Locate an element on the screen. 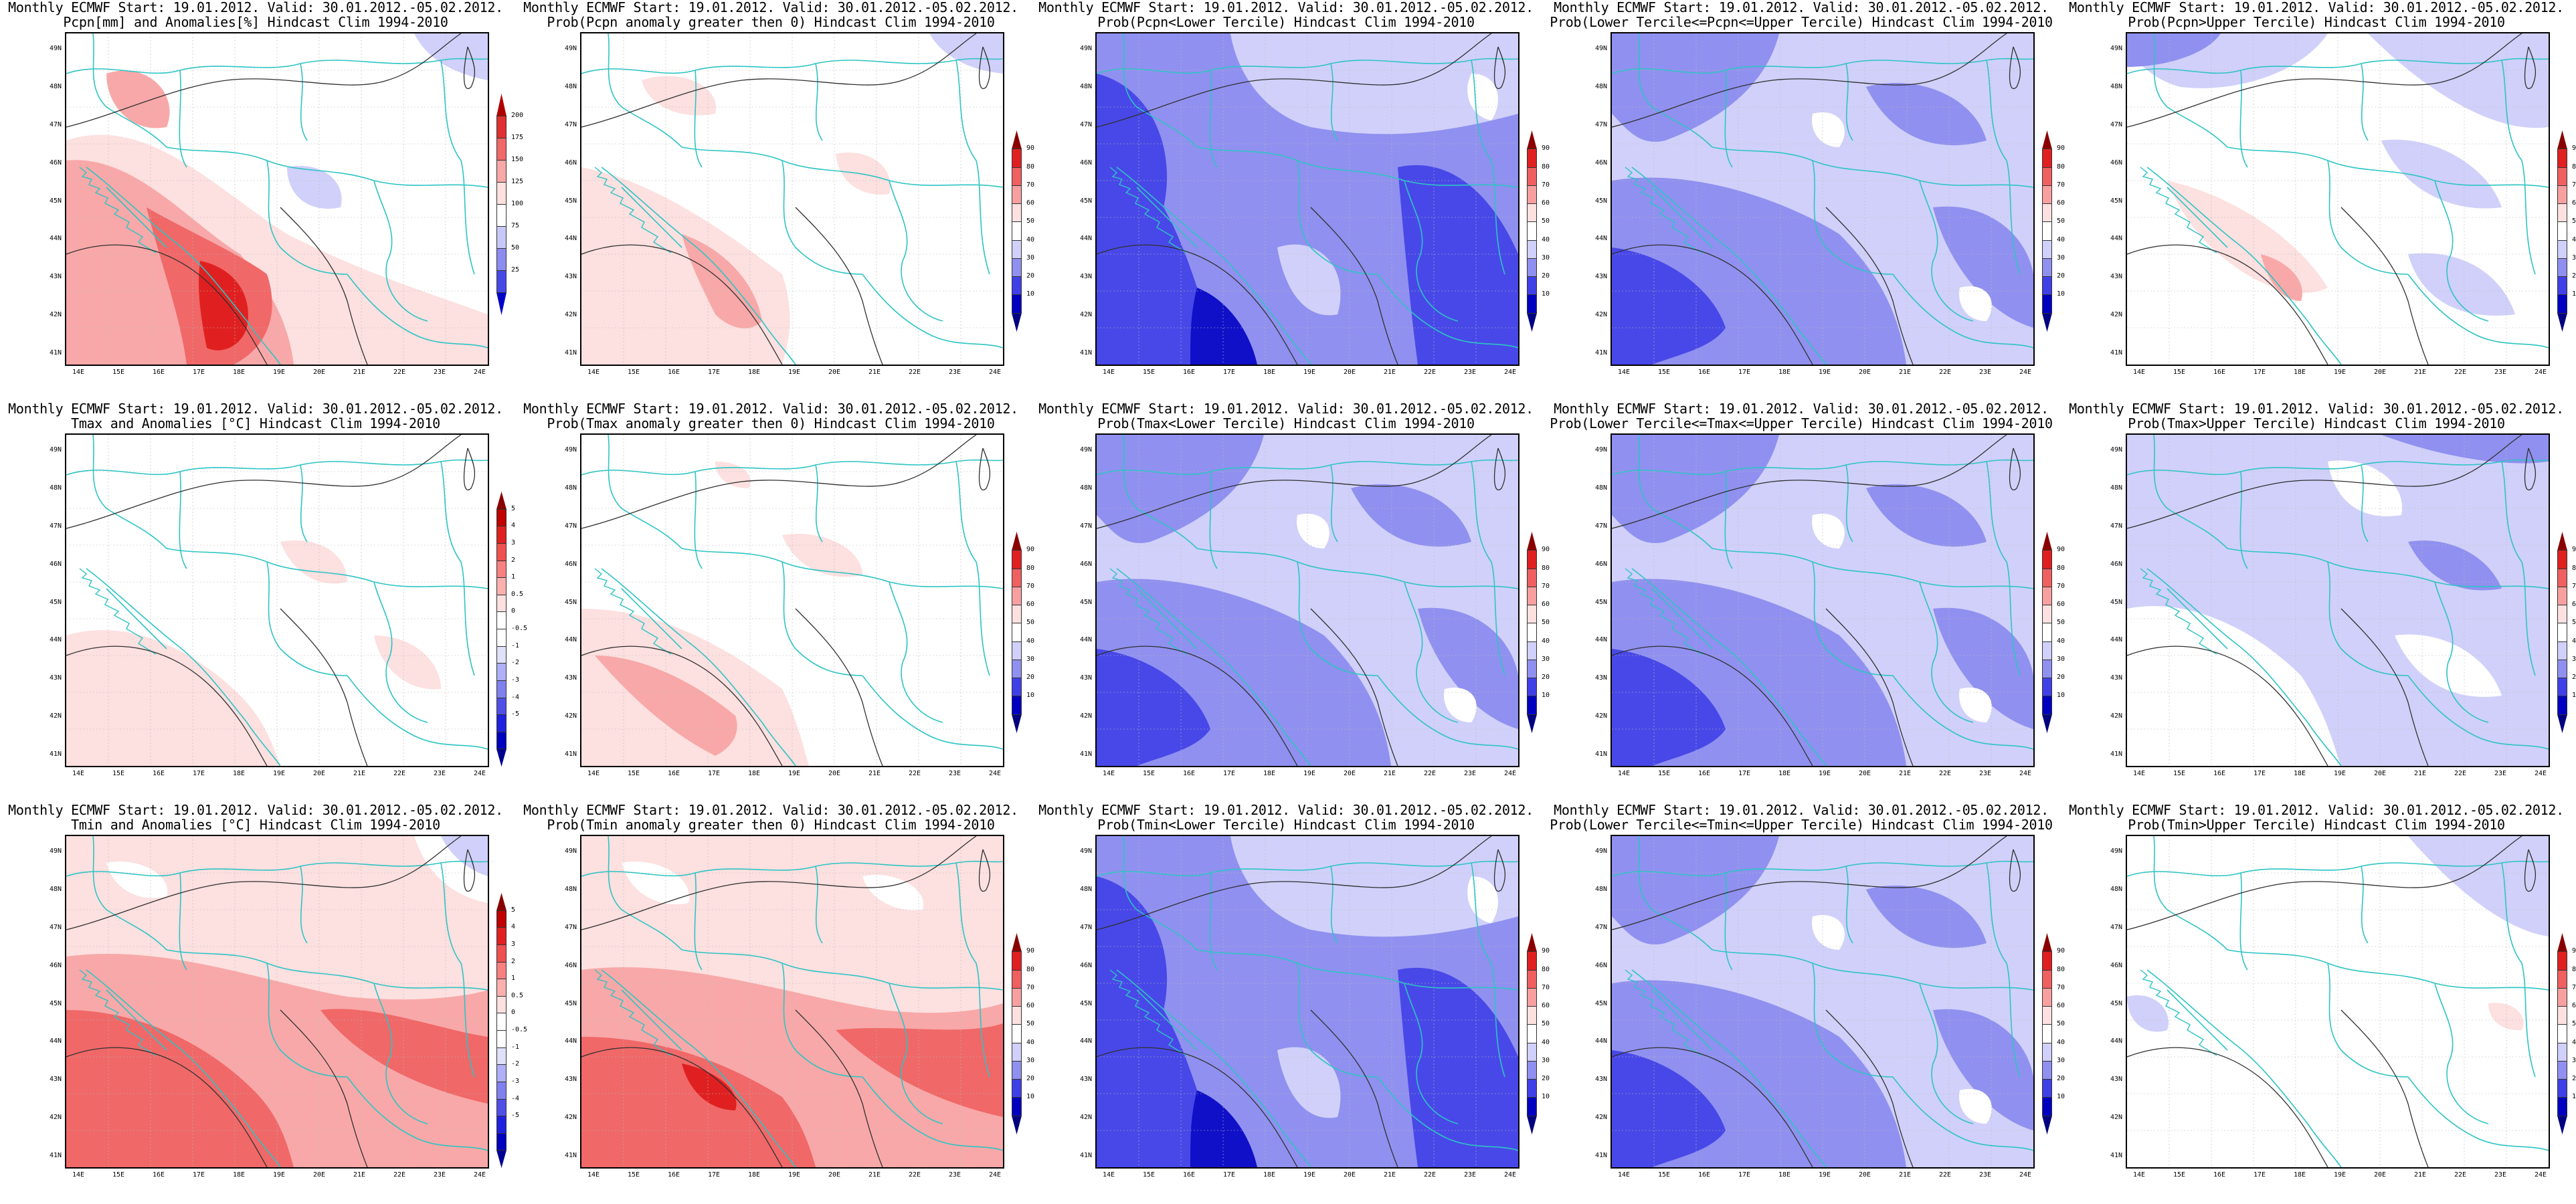 This screenshot has height=1204, width=2576. lat-label: 46N is located at coordinates (570, 564).